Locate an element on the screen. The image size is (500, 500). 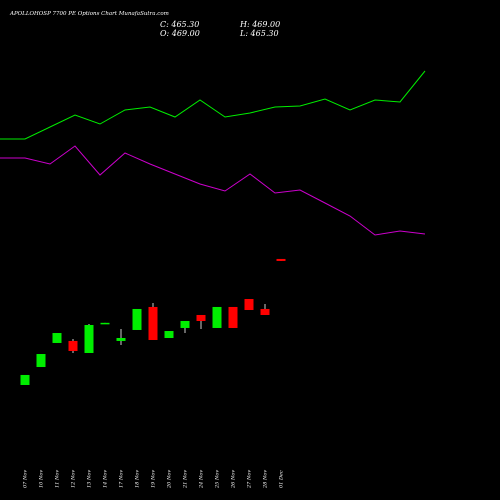
x-tick-label: 12 Nov is located at coordinates (74, 479).